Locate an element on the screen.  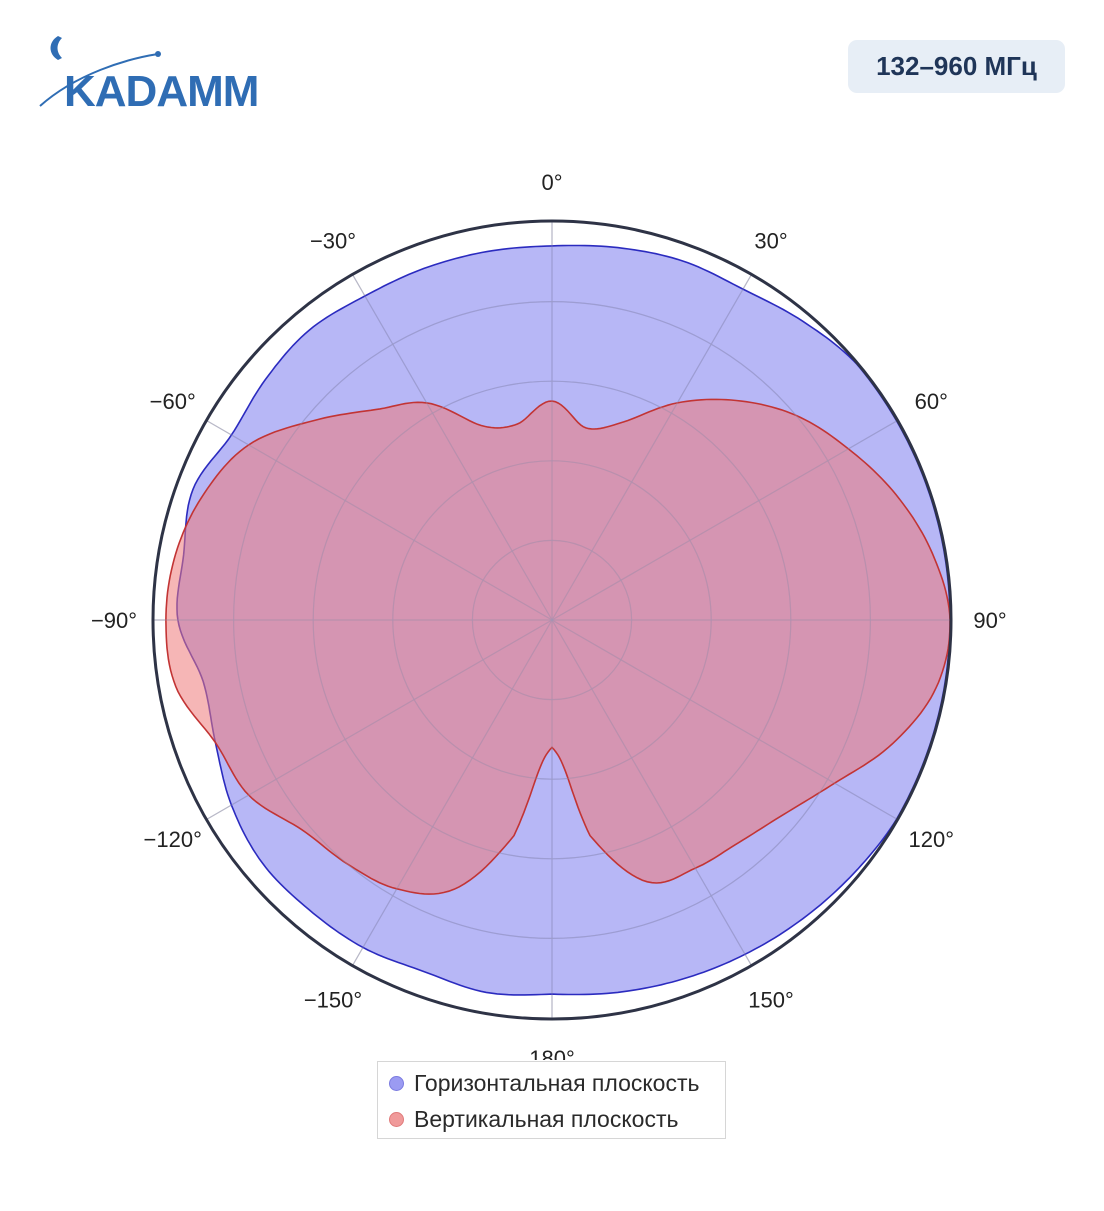
kadamm-logo: KADAMM is located at coordinates (149, 75).